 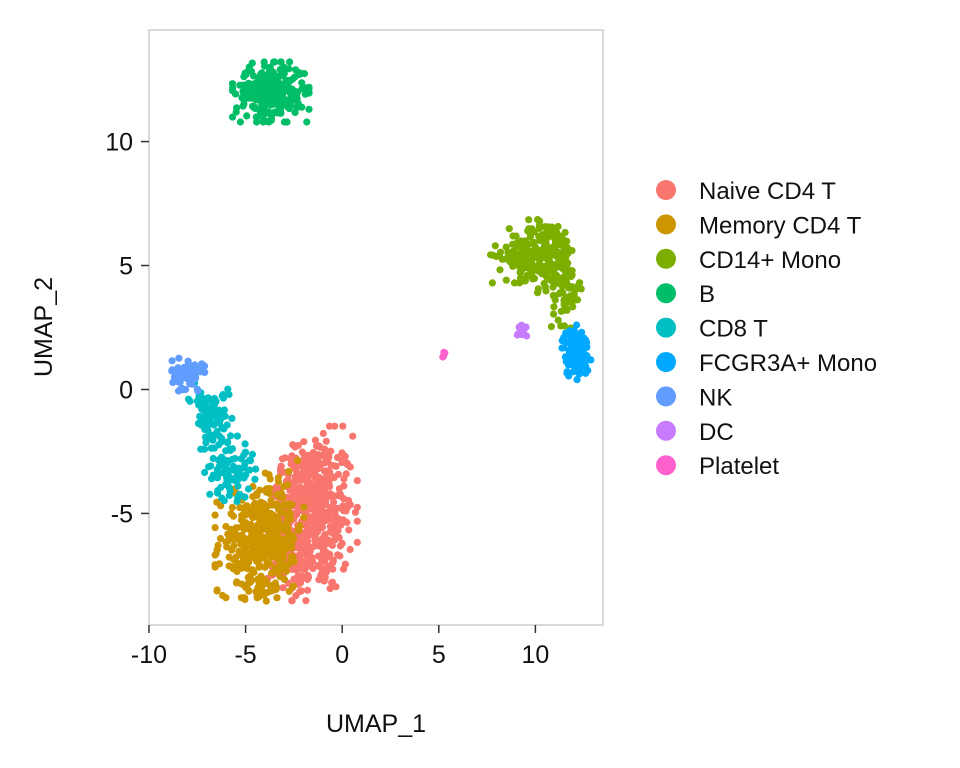 I want to click on legend-item: CD14+ Mono, so click(x=748, y=260).